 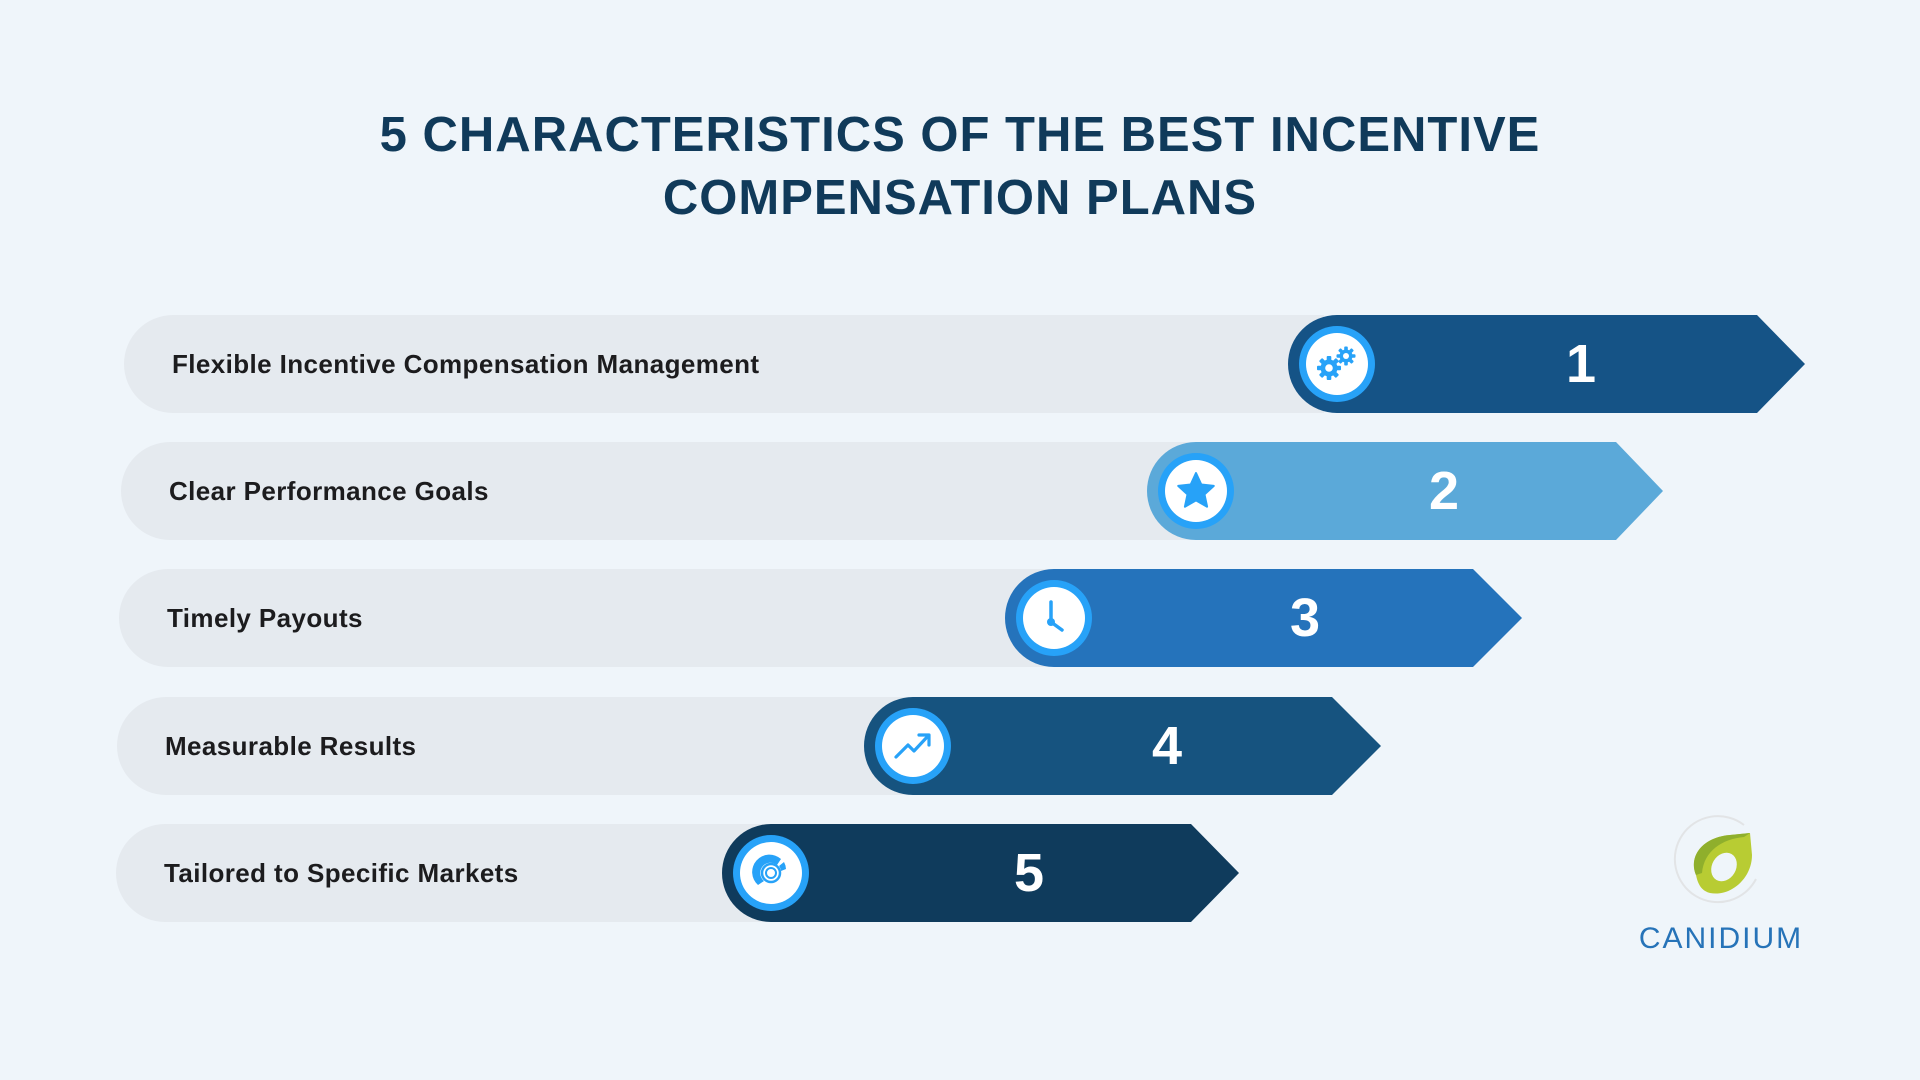 What do you see at coordinates (960, 135) in the screenshot?
I see `title-line-1: 5 CHARACTERISTICS OF THE BEST INCENTIVE` at bounding box center [960, 135].